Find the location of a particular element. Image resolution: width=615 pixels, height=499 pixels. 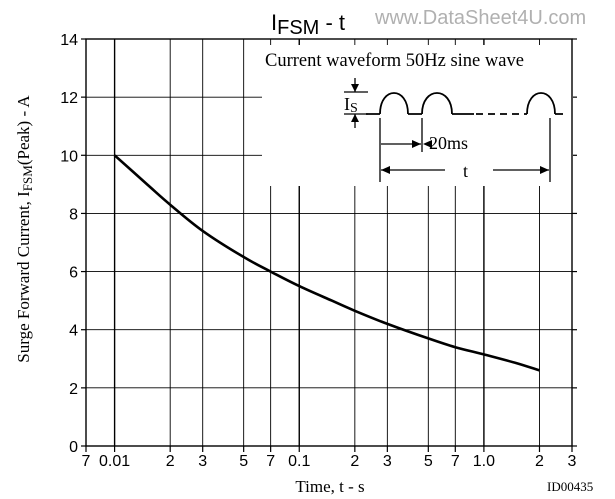

figure-id: ID00435 is located at coordinates (570, 486).